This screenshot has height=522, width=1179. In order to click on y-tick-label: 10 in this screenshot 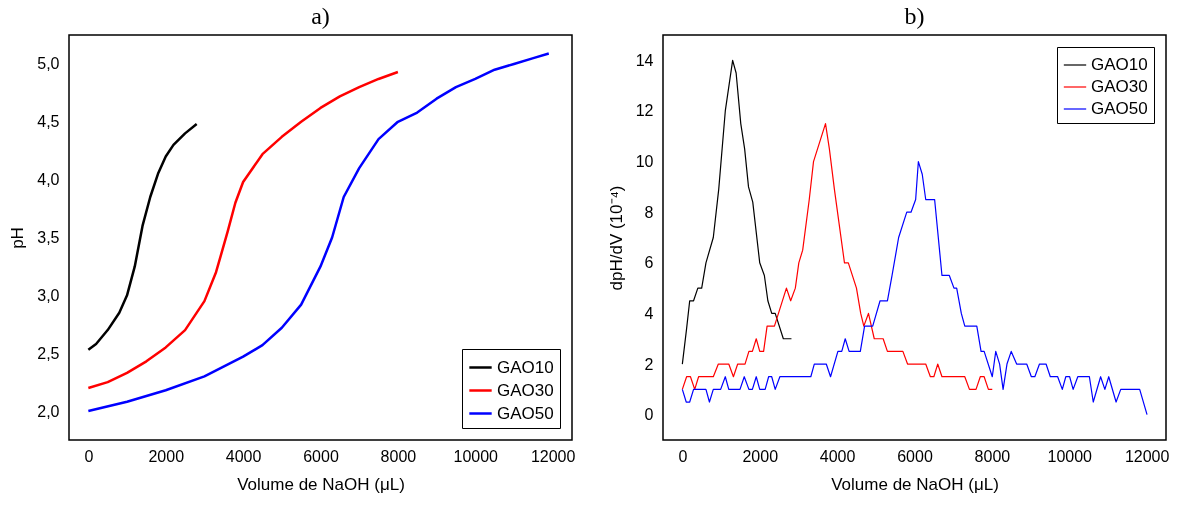, I will do `click(644, 162)`.